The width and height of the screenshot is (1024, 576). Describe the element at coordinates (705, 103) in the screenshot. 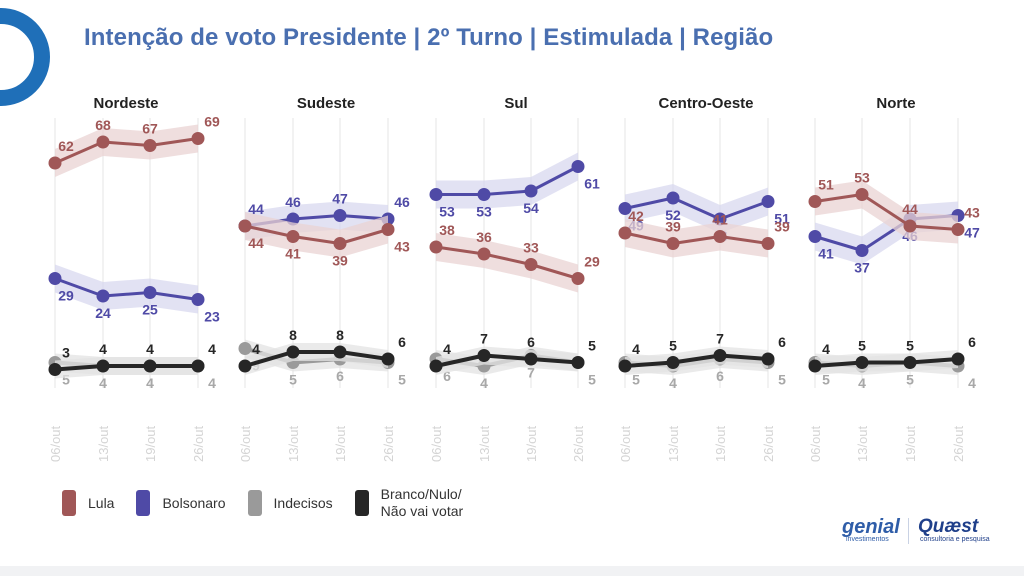

I see `chart-title-centro-oeste: Centro-Oeste` at that location.